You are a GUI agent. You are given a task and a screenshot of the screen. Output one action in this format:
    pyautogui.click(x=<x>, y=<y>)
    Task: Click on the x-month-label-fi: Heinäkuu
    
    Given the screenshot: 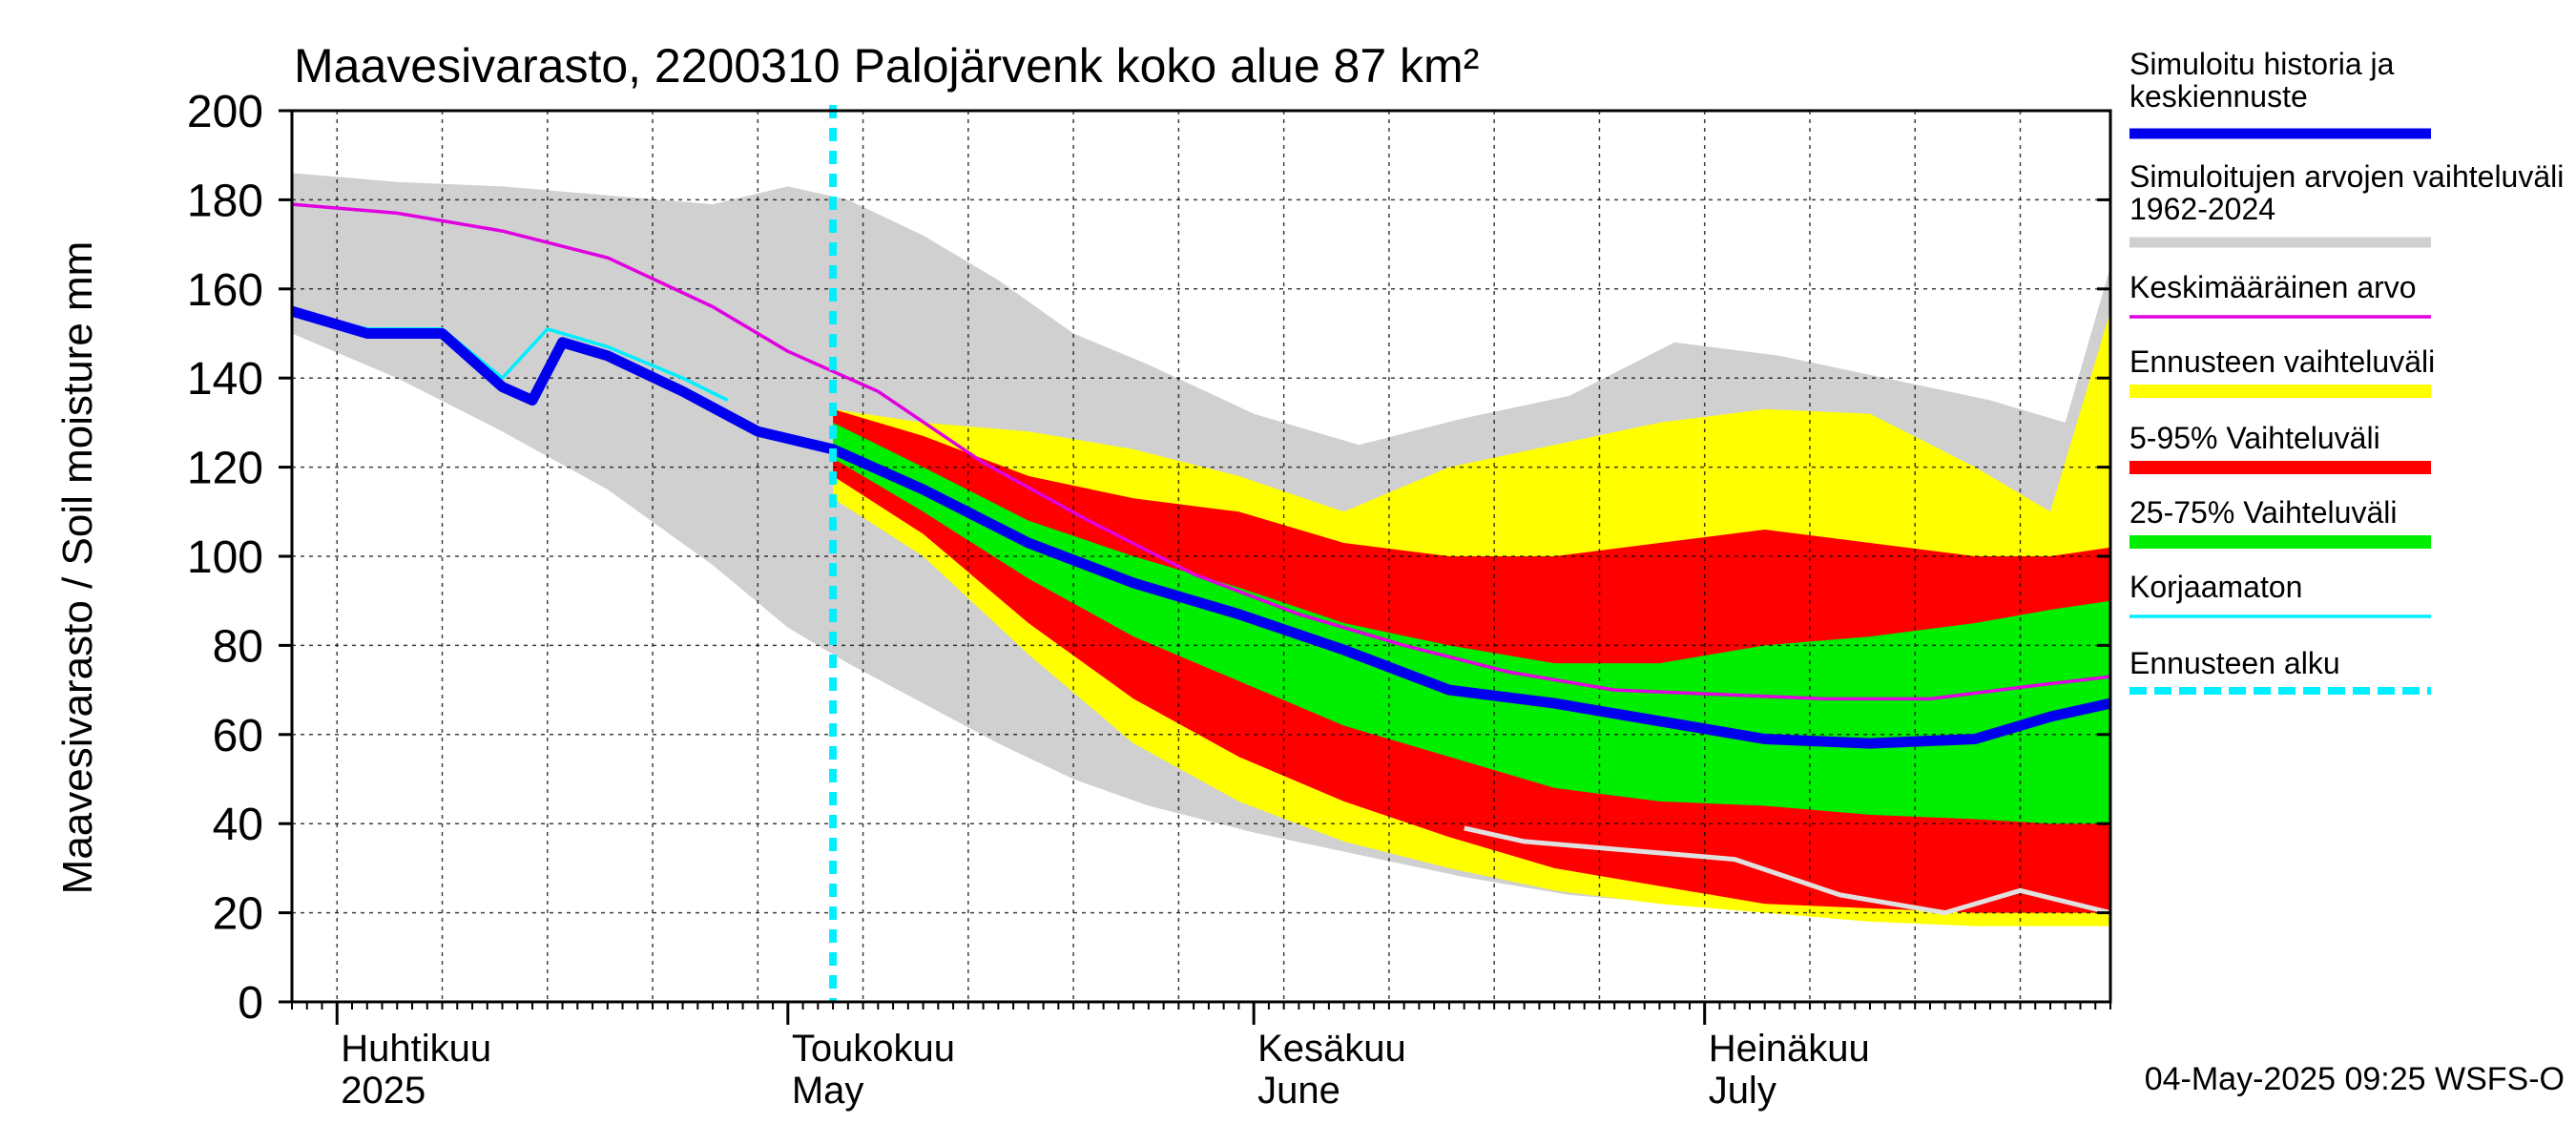 What is the action you would take?
    pyautogui.click(x=1789, y=1049)
    